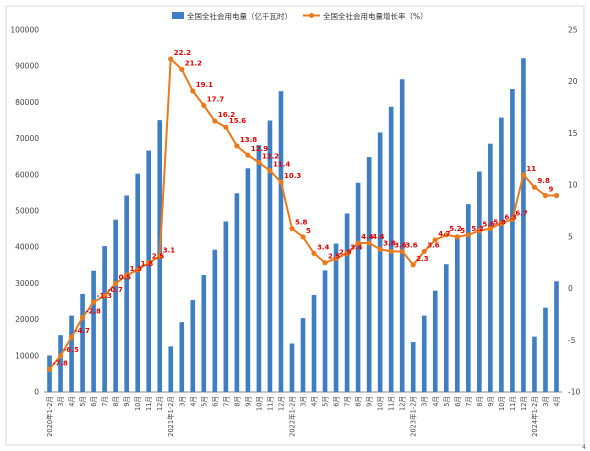  What do you see at coordinates (27, 283) in the screenshot?
I see `y-left-tick-label: 30000` at bounding box center [27, 283].